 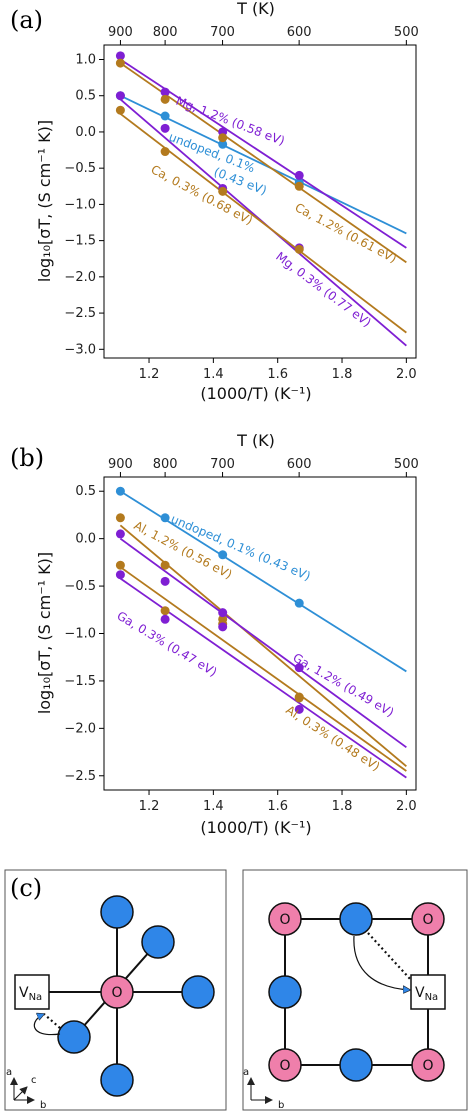 What do you see at coordinates (428, 992) in the screenshot?
I see `vacancy-box-right` at bounding box center [428, 992].